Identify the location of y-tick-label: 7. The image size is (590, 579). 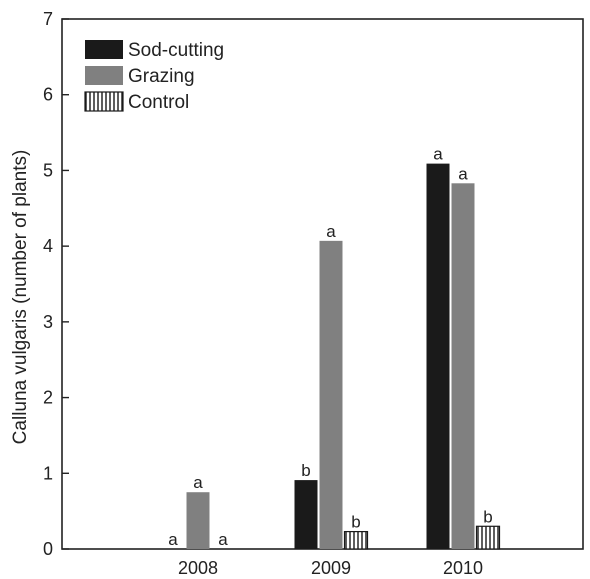
(48, 19).